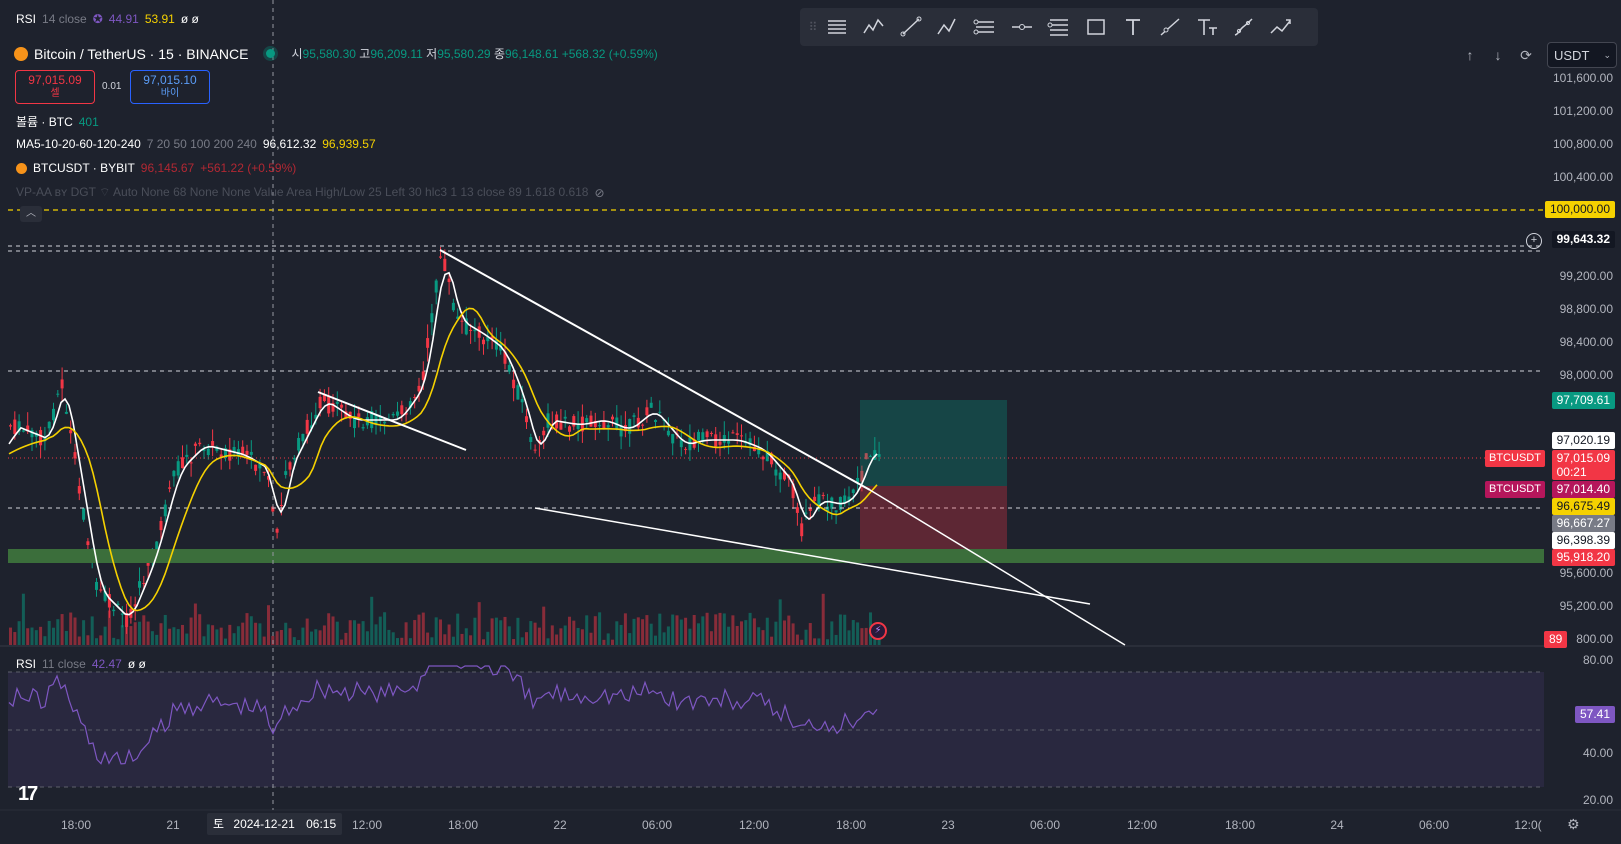  I want to click on rectangle-icon, so click(1095, 27).